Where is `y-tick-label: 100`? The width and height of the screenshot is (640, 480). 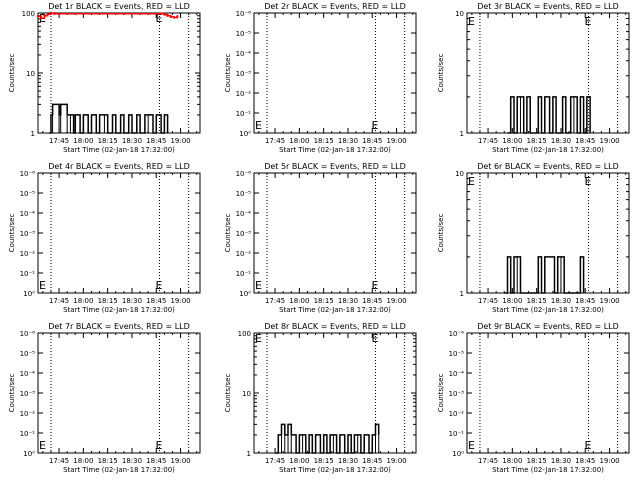 y-tick-label: 100 is located at coordinates (28, 14).